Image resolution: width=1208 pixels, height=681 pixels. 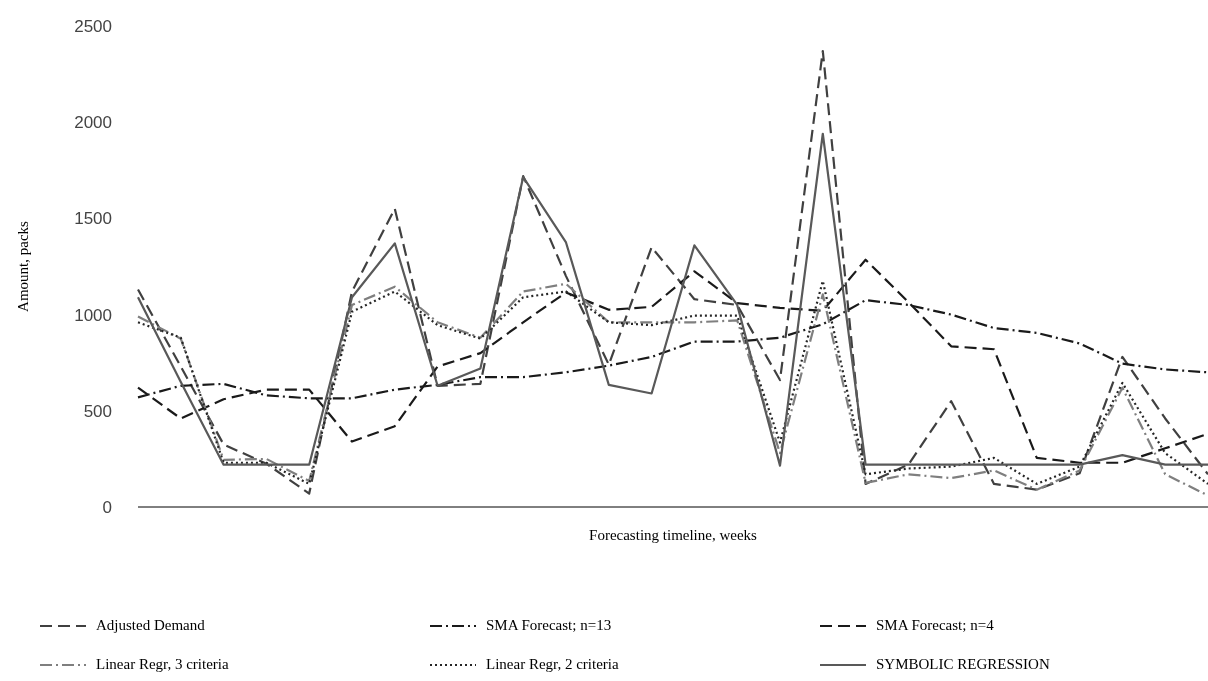 What do you see at coordinates (150, 625) in the screenshot?
I see `legend-label: Adjusted Demand` at bounding box center [150, 625].